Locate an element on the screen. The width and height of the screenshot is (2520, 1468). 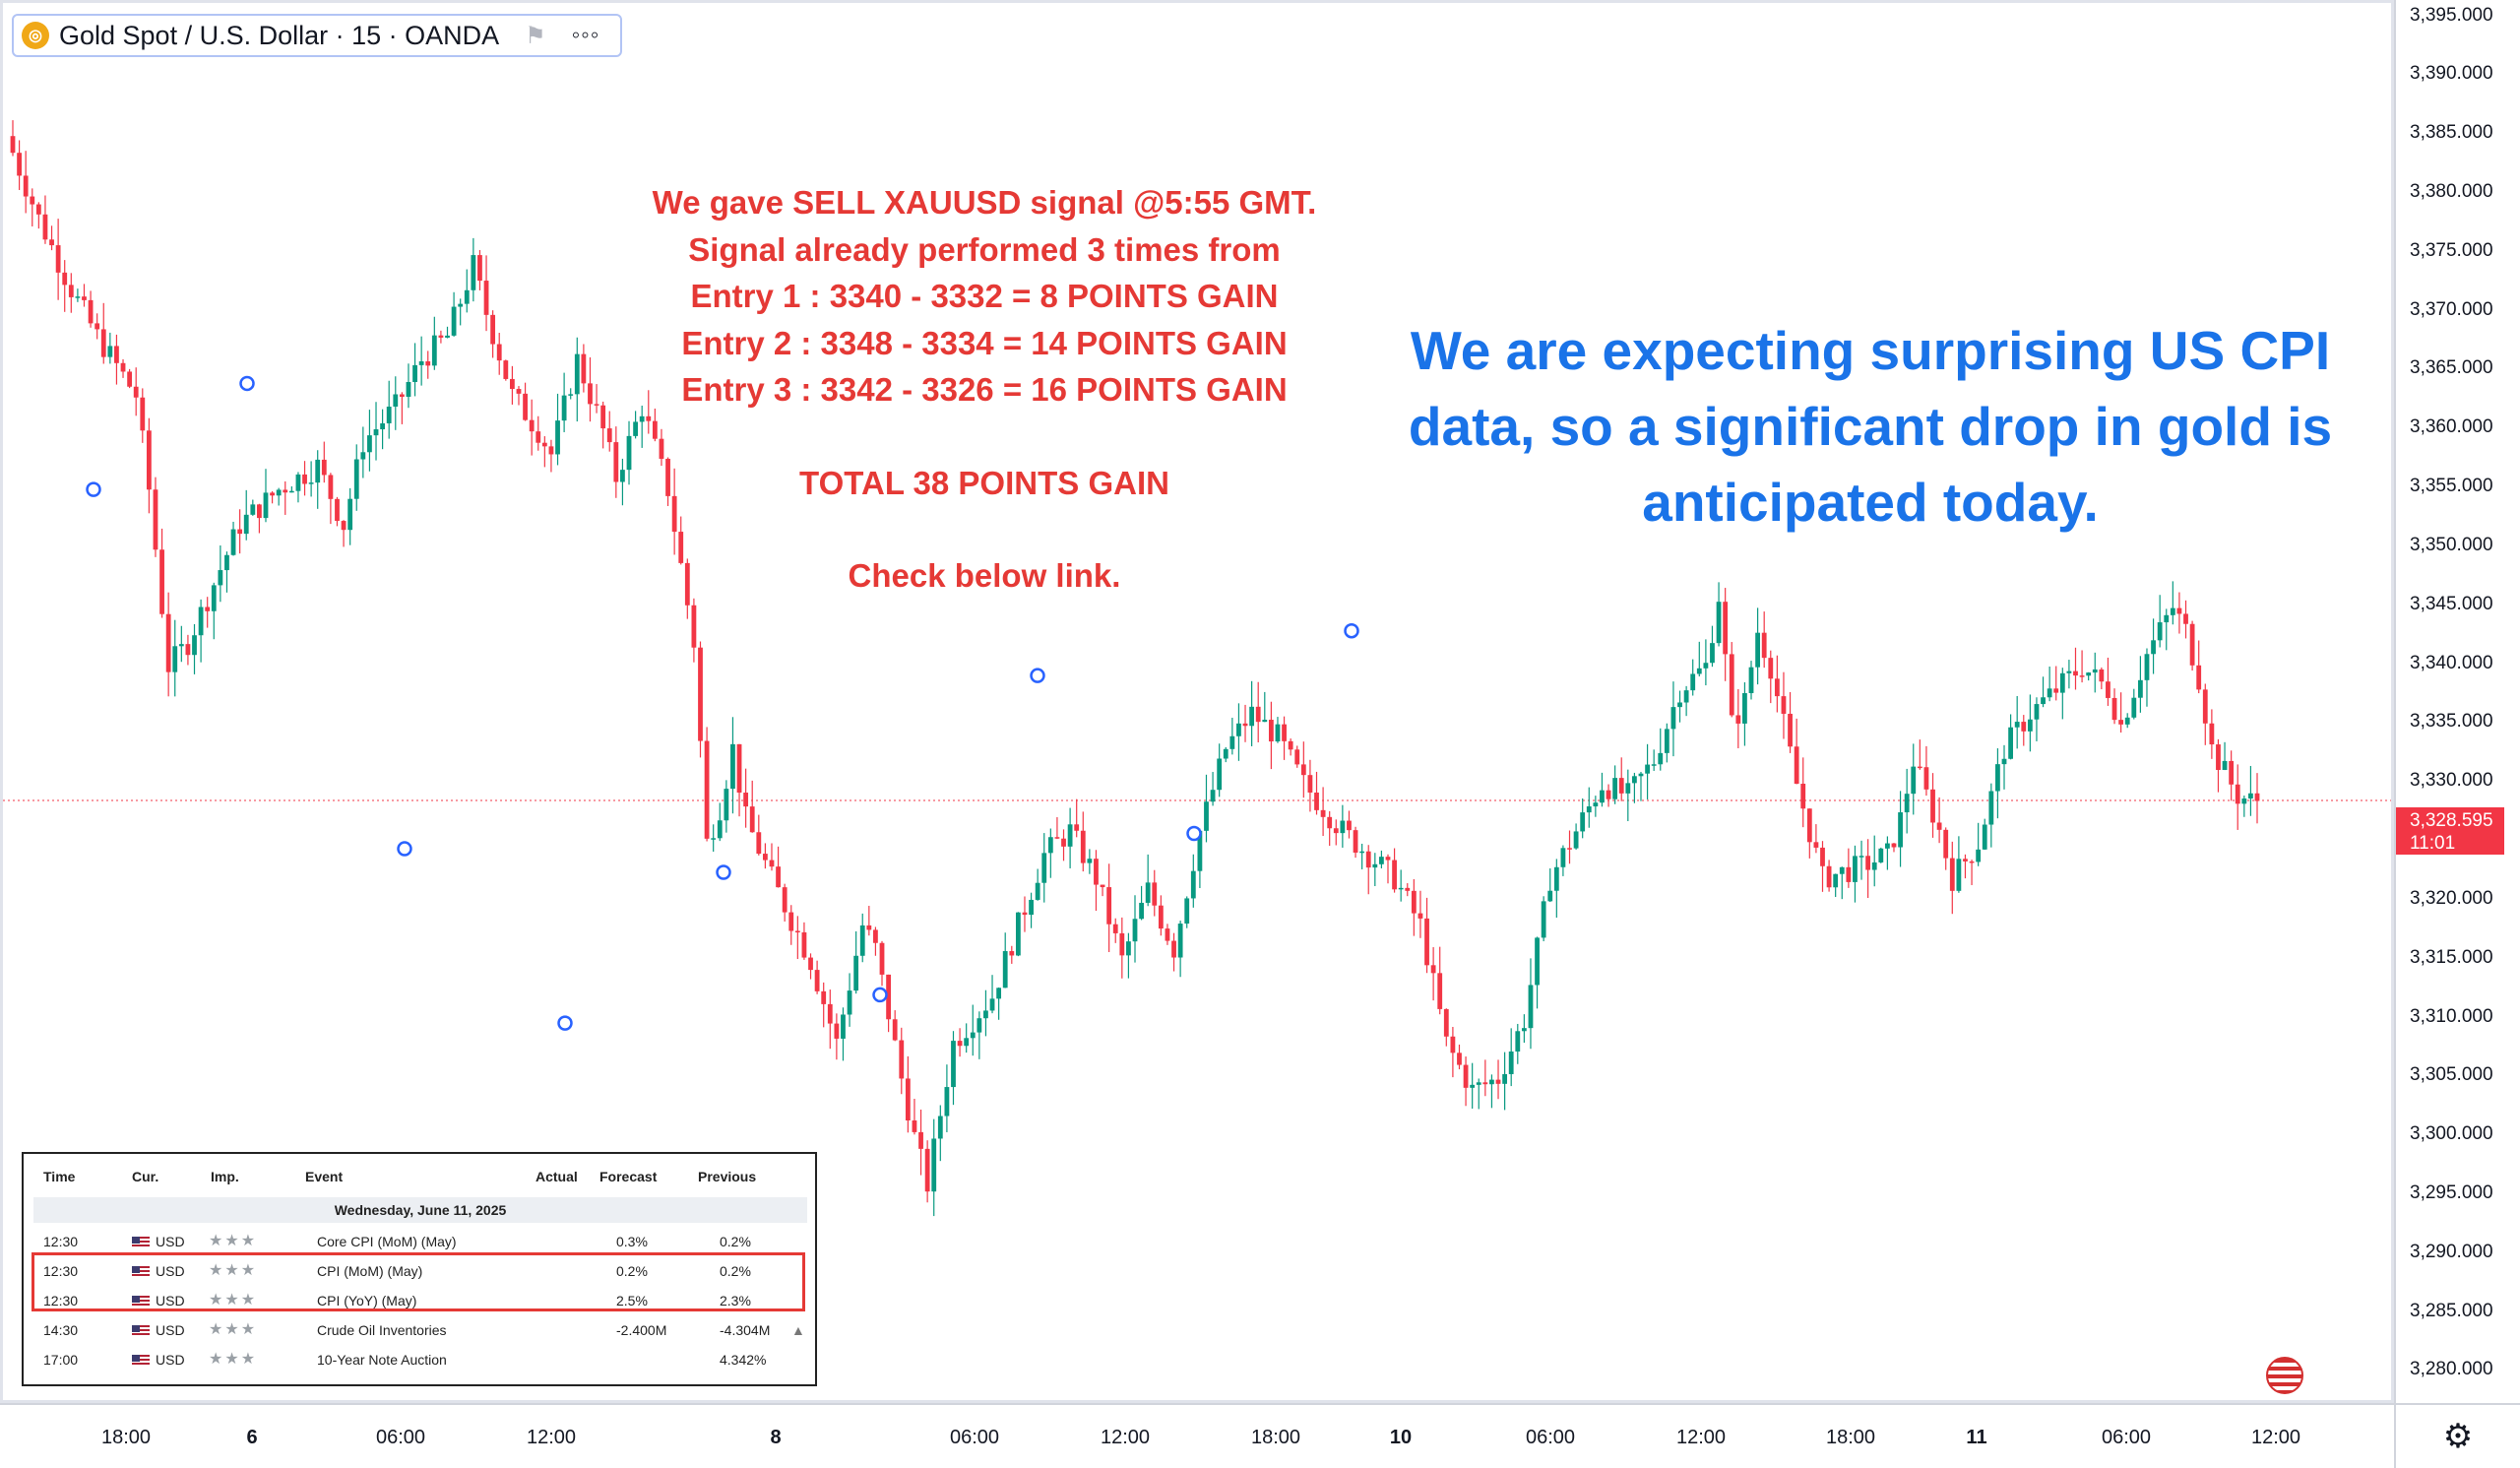
bell-icon: ▲ is located at coordinates (798, 1330).